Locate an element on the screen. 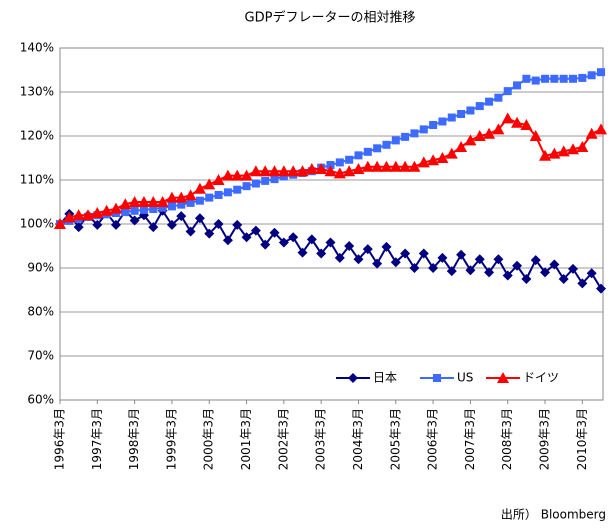  x-tick-label: 1996年3月 is located at coordinates (60, 439).